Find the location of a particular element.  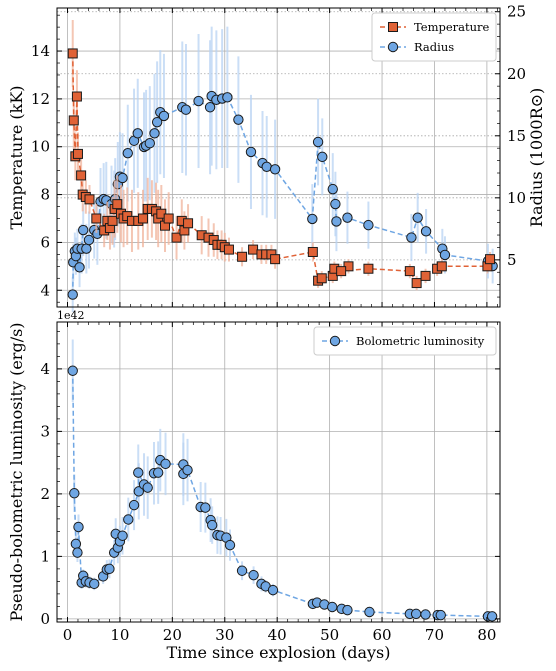

bottom-xtick-label-1: 10 is located at coordinates (119, 635).